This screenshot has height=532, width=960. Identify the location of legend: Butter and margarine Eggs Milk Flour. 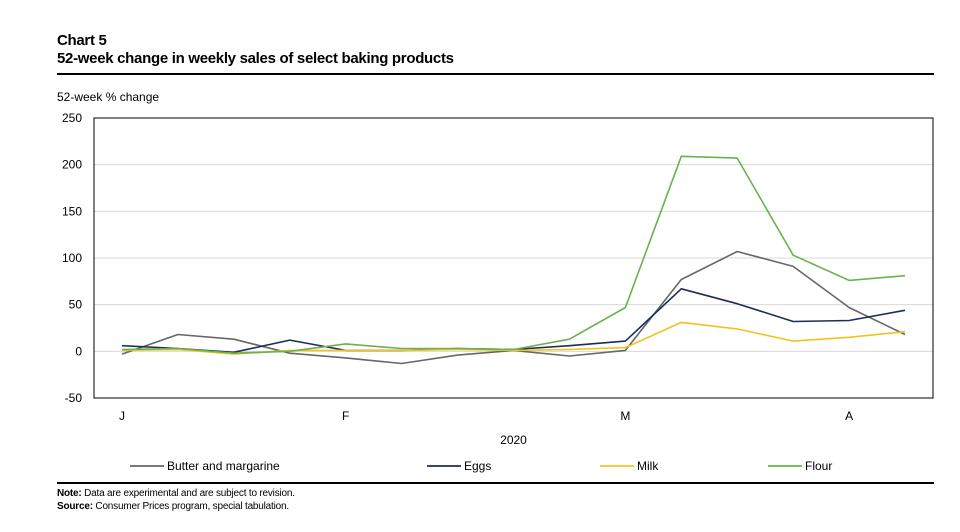
(481, 466).